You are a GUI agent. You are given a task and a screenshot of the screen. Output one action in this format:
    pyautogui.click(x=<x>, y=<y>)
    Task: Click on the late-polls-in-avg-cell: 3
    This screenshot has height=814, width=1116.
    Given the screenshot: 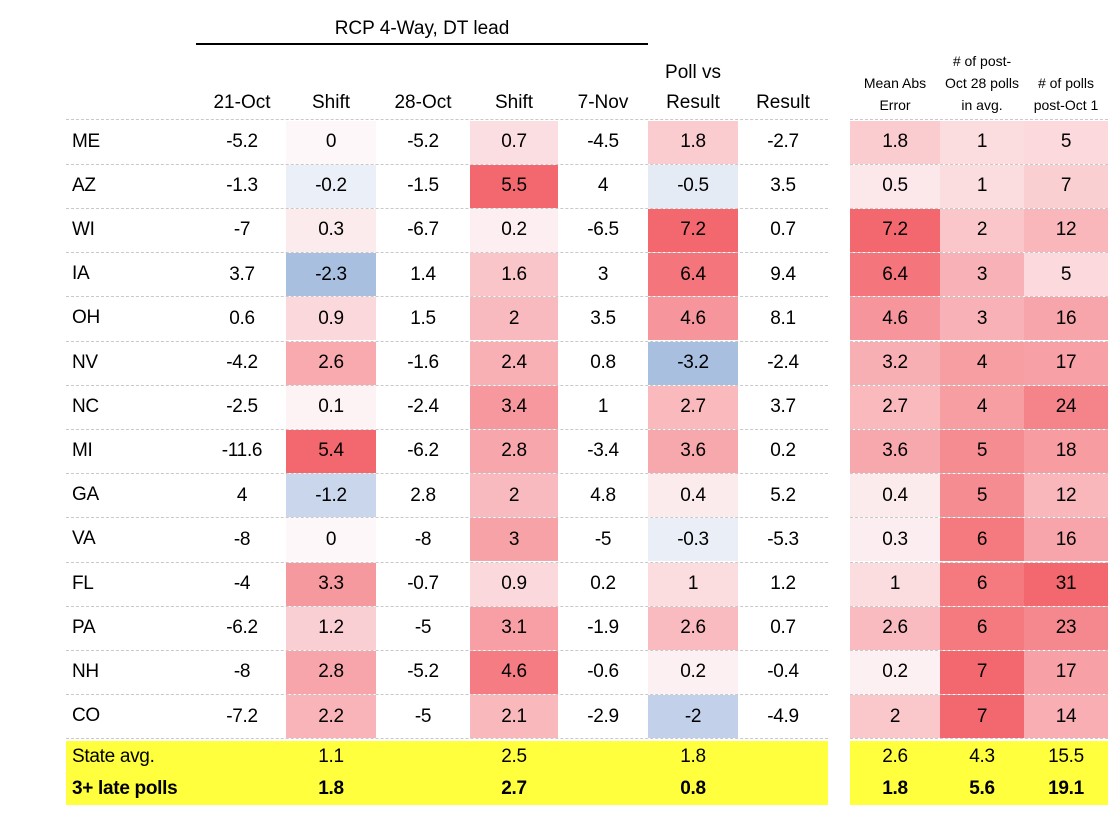 What is the action you would take?
    pyautogui.click(x=982, y=319)
    